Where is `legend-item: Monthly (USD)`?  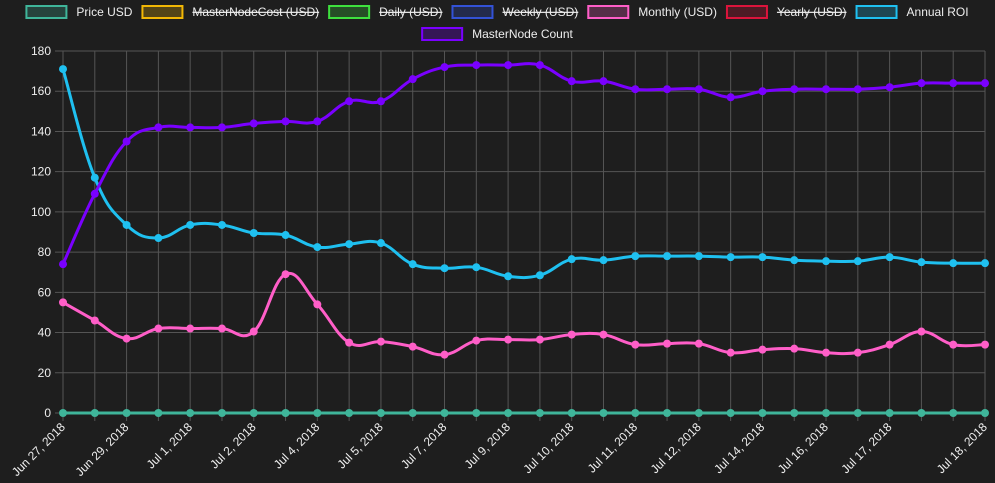 legend-item: Monthly (USD) is located at coordinates (652, 12).